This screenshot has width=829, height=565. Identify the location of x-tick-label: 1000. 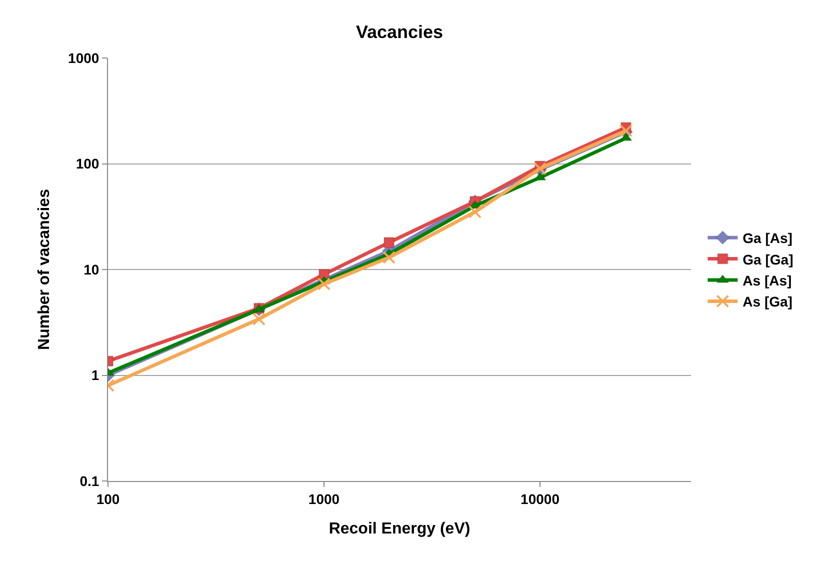
(324, 498).